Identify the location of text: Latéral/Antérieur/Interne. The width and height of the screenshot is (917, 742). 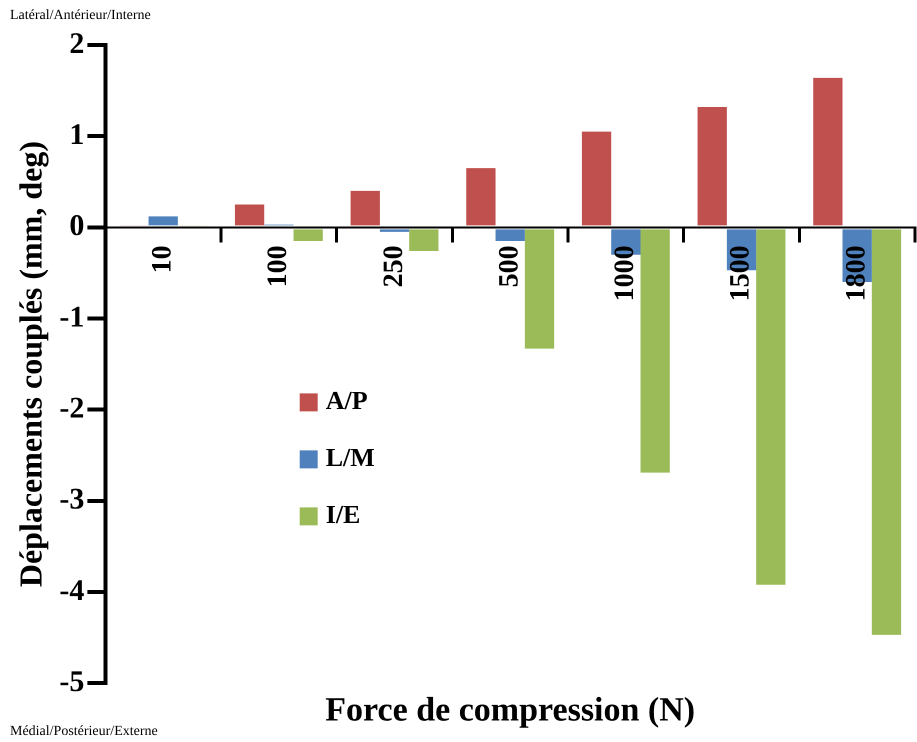
(80, 16).